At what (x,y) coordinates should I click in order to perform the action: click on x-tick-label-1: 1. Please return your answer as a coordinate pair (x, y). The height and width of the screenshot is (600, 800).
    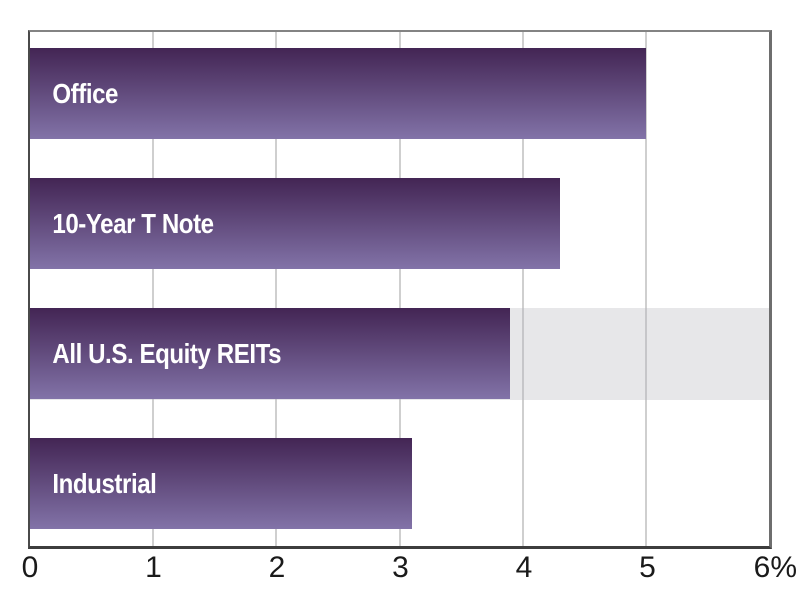
    Looking at the image, I should click on (153, 567).